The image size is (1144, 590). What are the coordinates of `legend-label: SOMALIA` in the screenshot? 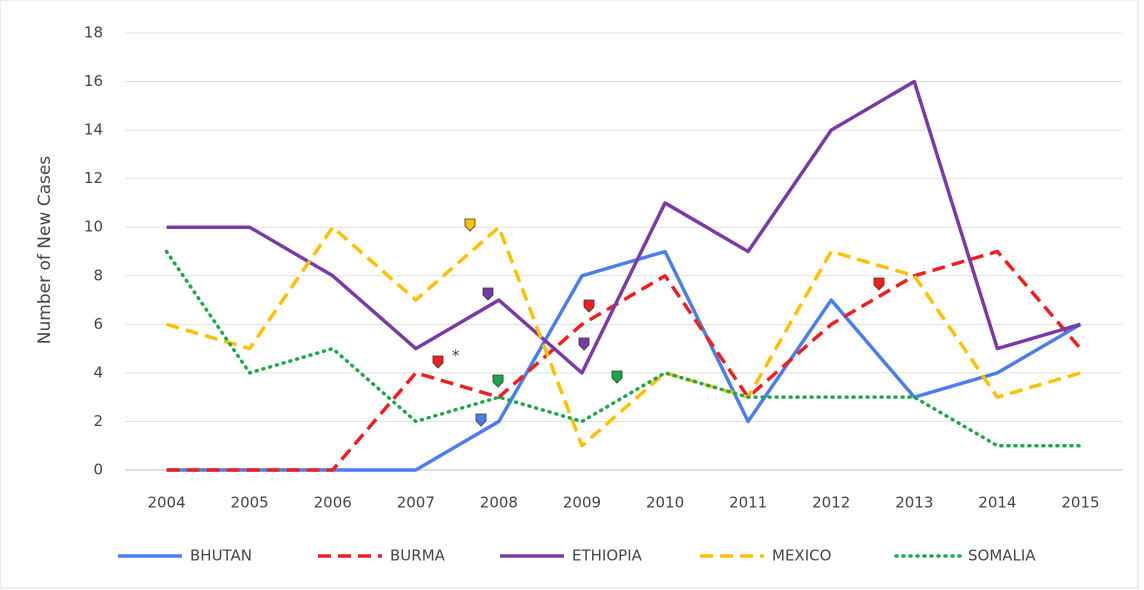 It's located at (1002, 556).